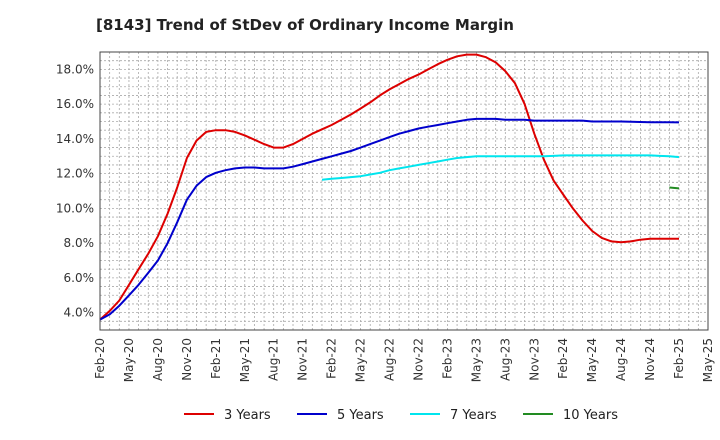 Image resolution: width=720 pixels, height=440 pixels. Describe the element at coordinates (75, 190) in the screenshot. I see `y-axis: 4.0% 6.0% 8.0% 10.0% 12.0% 14.0% 16.0% 18.0%` at that location.